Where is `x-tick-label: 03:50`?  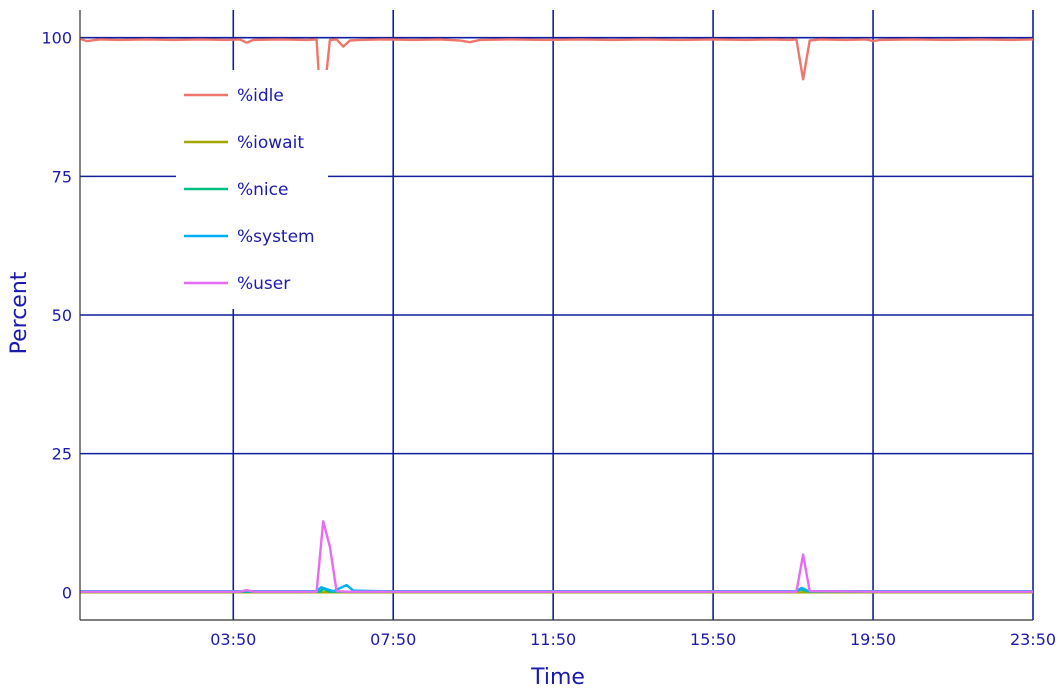 x-tick-label: 03:50 is located at coordinates (233, 639).